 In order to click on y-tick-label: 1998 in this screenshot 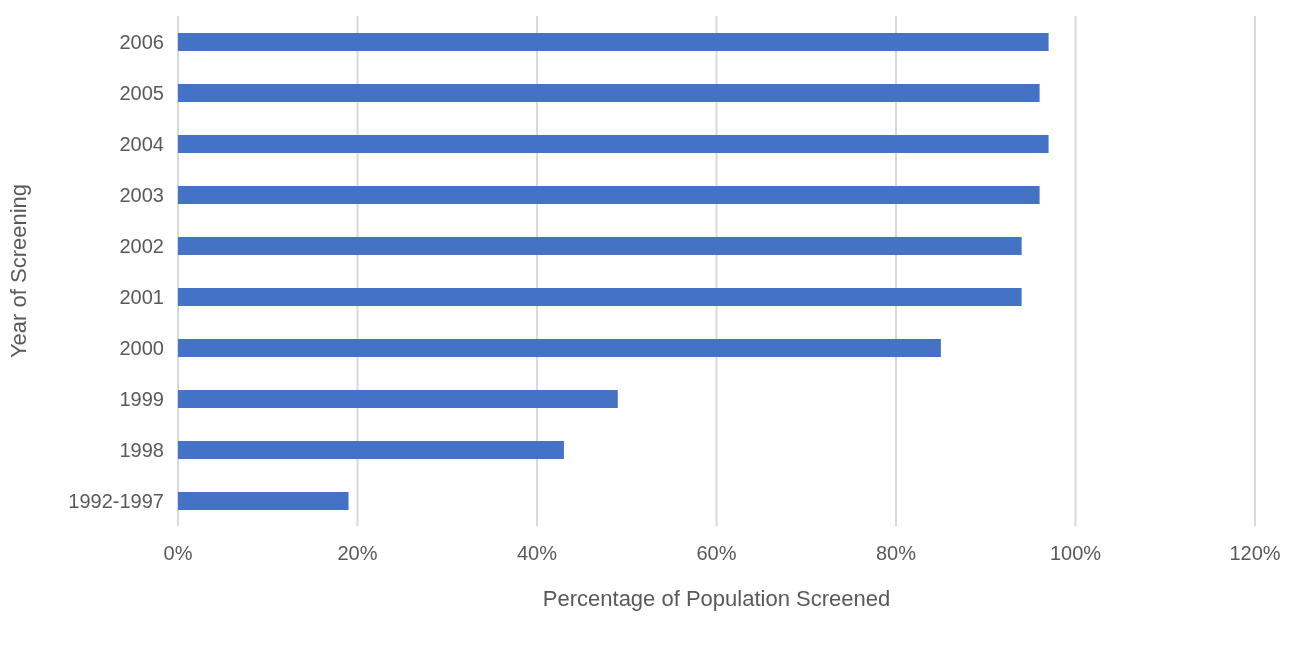, I will do `click(141, 449)`.